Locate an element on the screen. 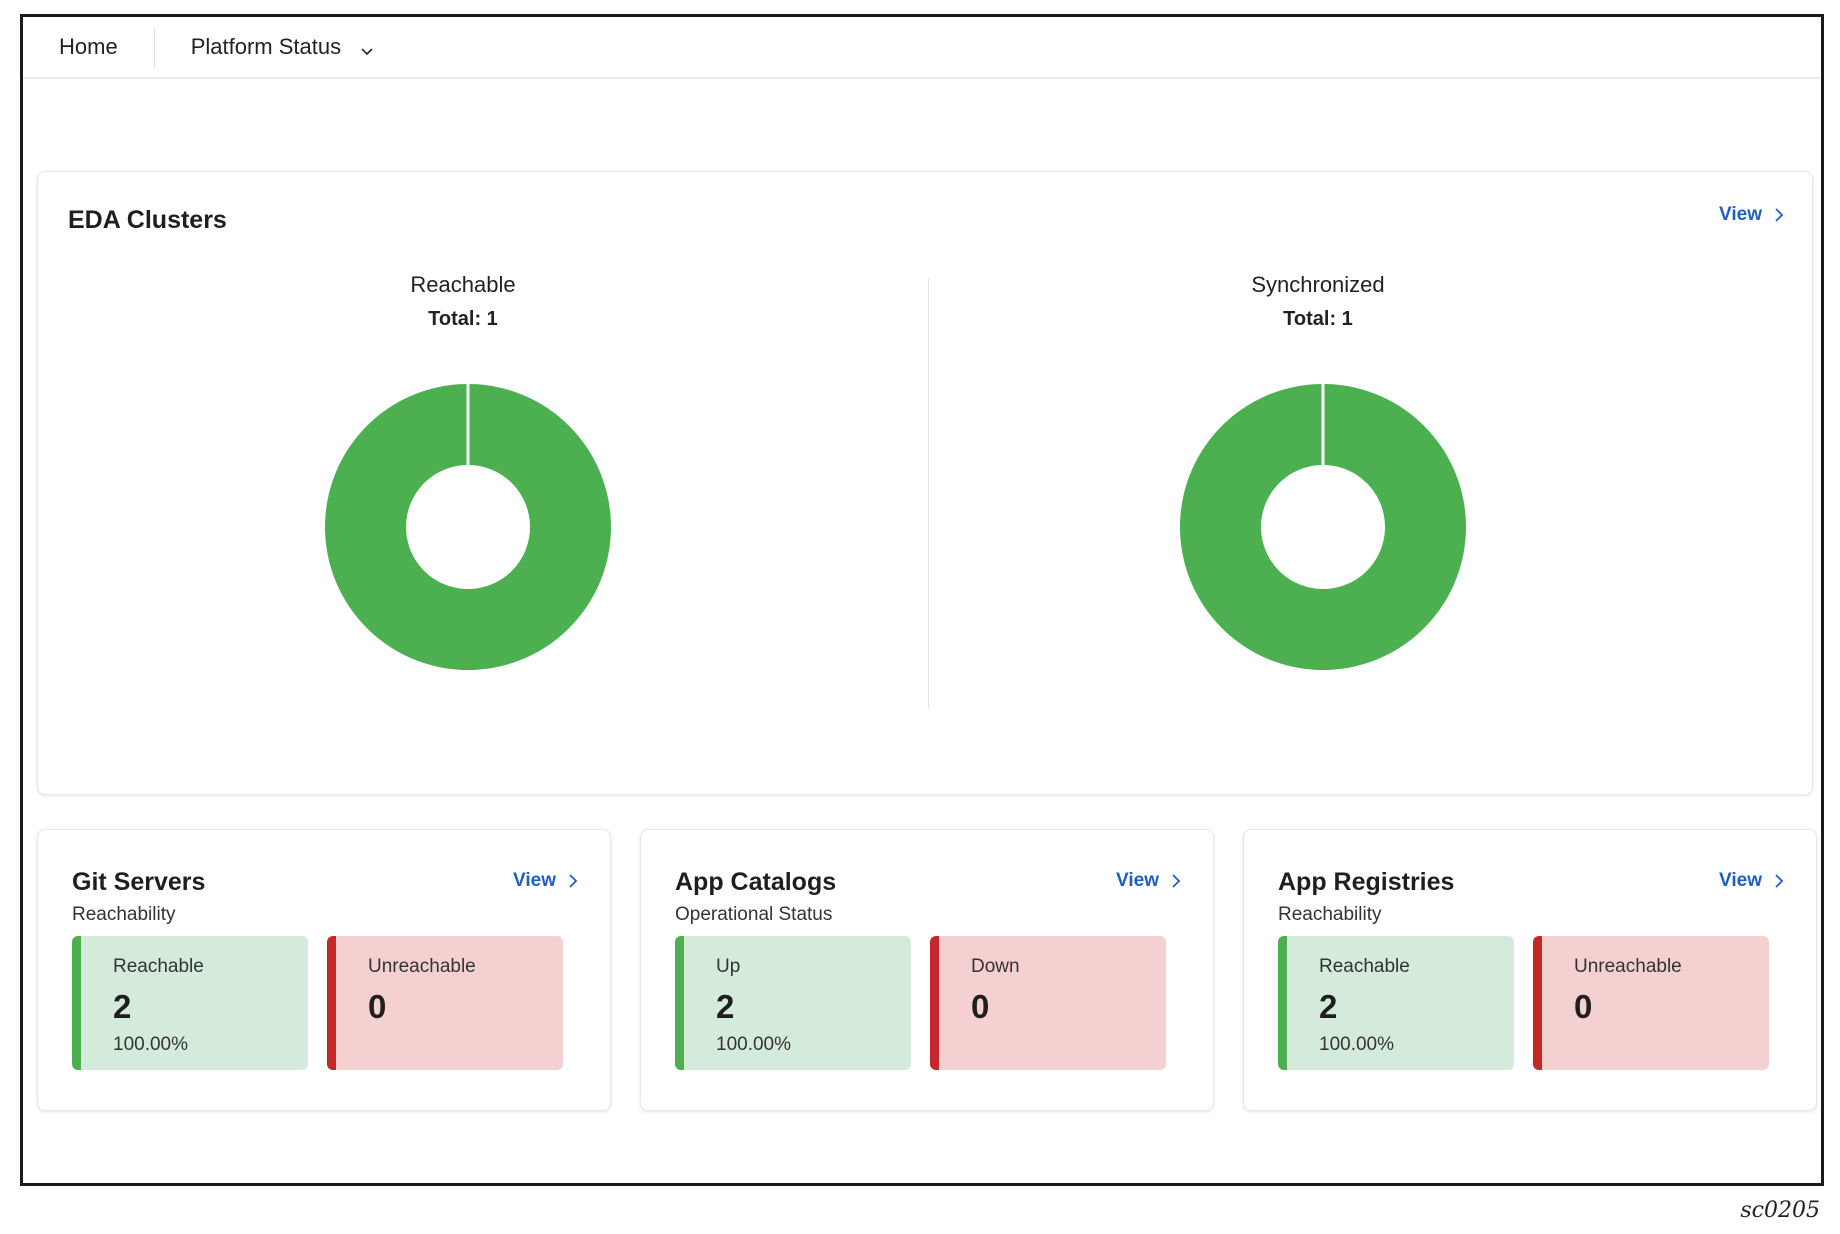 This screenshot has height=1234, width=1840. app-registries-view-link: View is located at coordinates (1752, 881).